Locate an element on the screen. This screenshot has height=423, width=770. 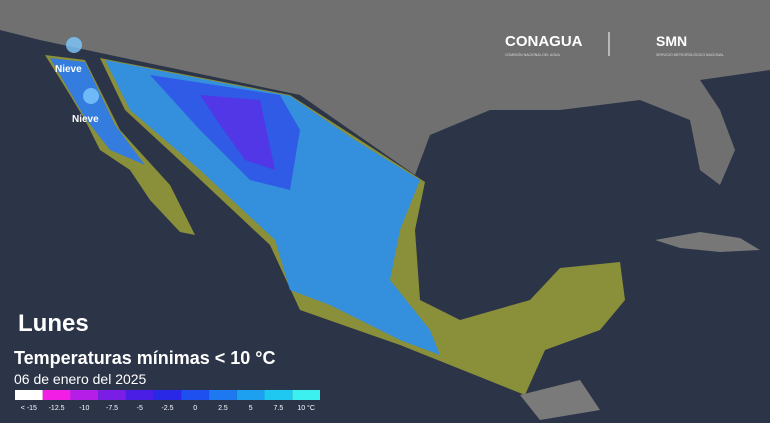
logo-conagua-sub: COMISIÓN NACIONAL DEL AGUA is located at coordinates (532, 54).